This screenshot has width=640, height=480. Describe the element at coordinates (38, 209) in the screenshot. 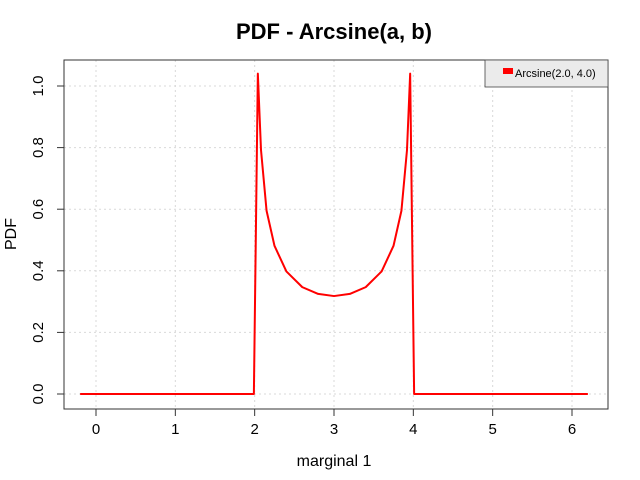

I see `y-tick-label: 0.6` at that location.